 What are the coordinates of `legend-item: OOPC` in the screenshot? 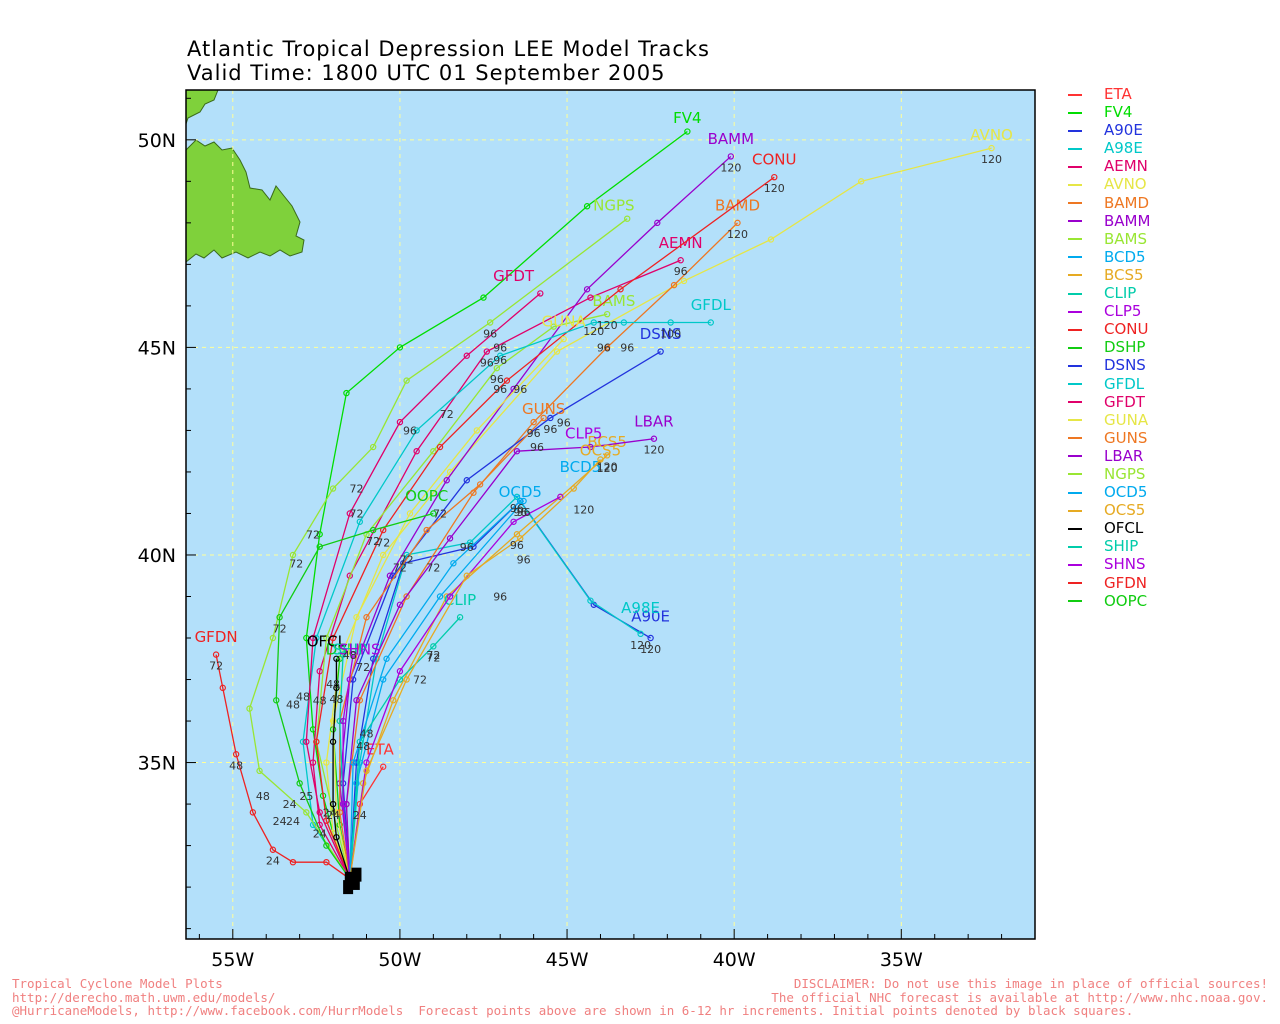 It's located at (1109, 601).